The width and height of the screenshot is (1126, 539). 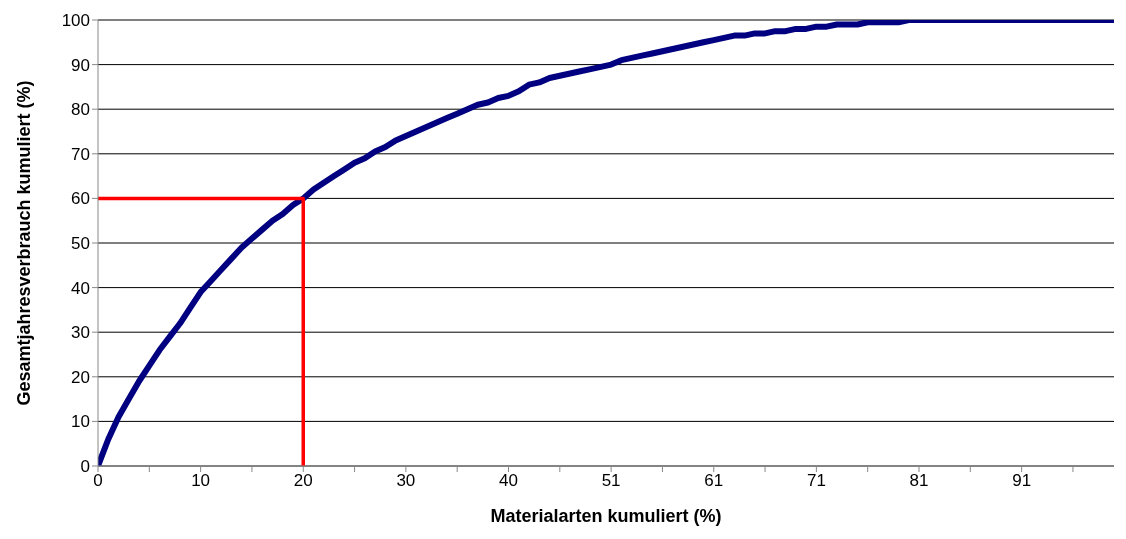 What do you see at coordinates (611, 481) in the screenshot?
I see `x-tick-label: 51` at bounding box center [611, 481].